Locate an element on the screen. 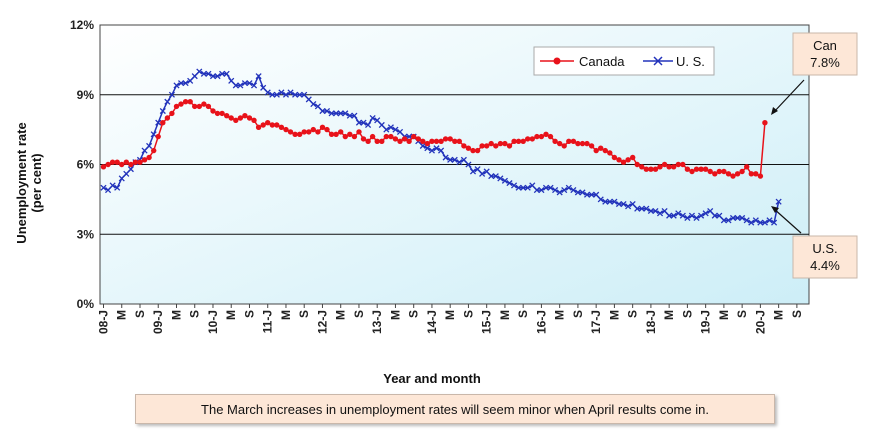  x-tick-label: 18-J is located at coordinates (651, 322).